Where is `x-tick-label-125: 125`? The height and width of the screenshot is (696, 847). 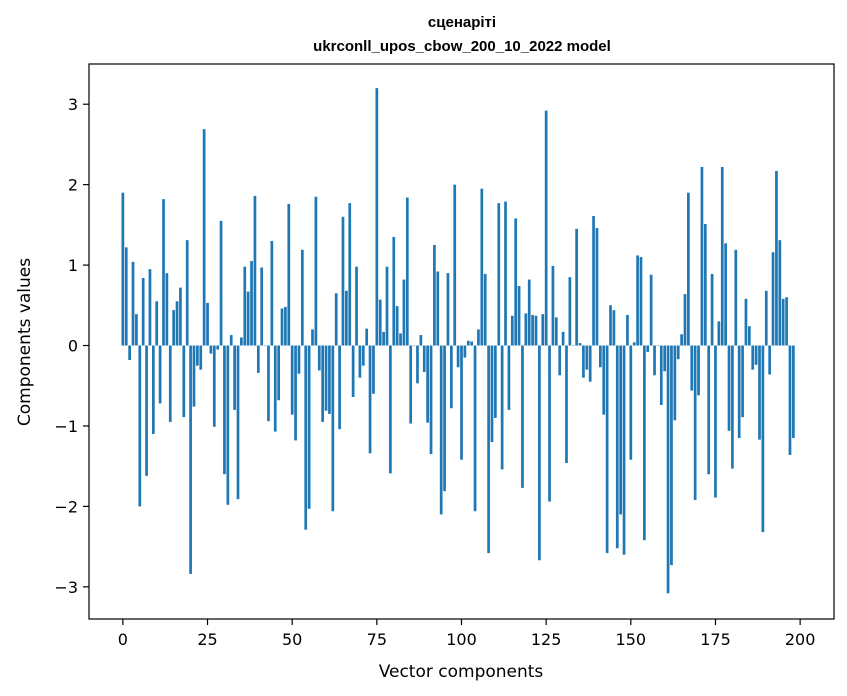 x-tick-label-125: 125 is located at coordinates (546, 639).